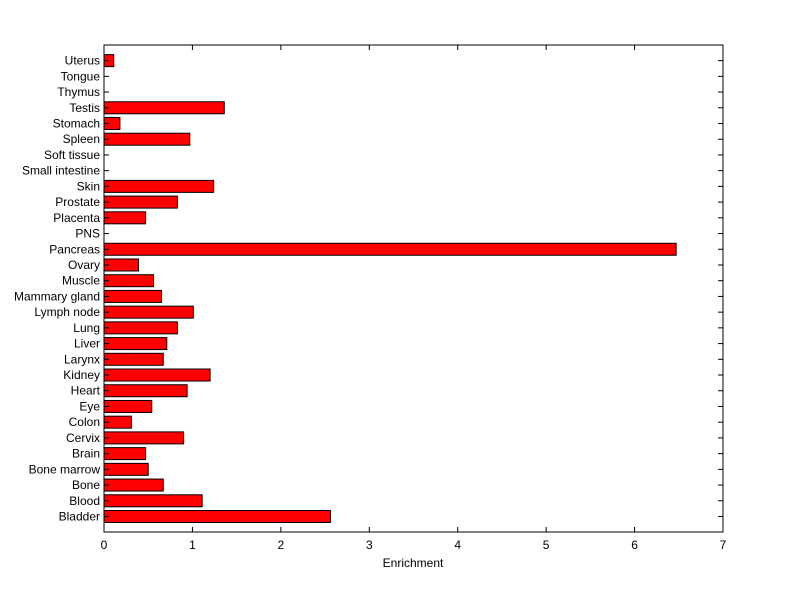  What do you see at coordinates (87, 344) in the screenshot?
I see `y-tick-label-liver: Liver` at bounding box center [87, 344].